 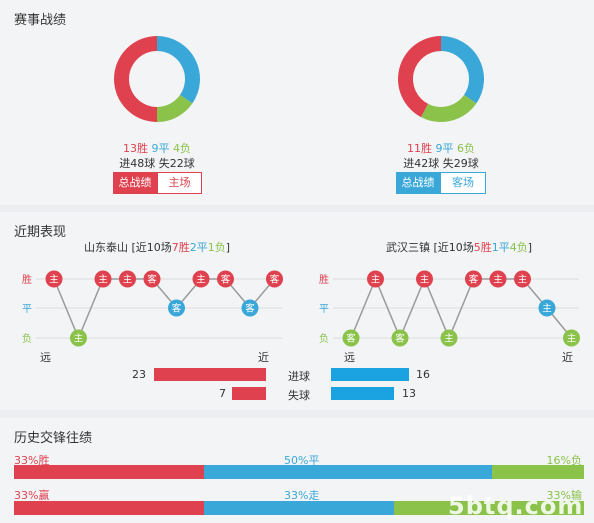 I want to click on home-form-chart: 胜平负主主主主客客主 客客客, so click(x=152, y=308).